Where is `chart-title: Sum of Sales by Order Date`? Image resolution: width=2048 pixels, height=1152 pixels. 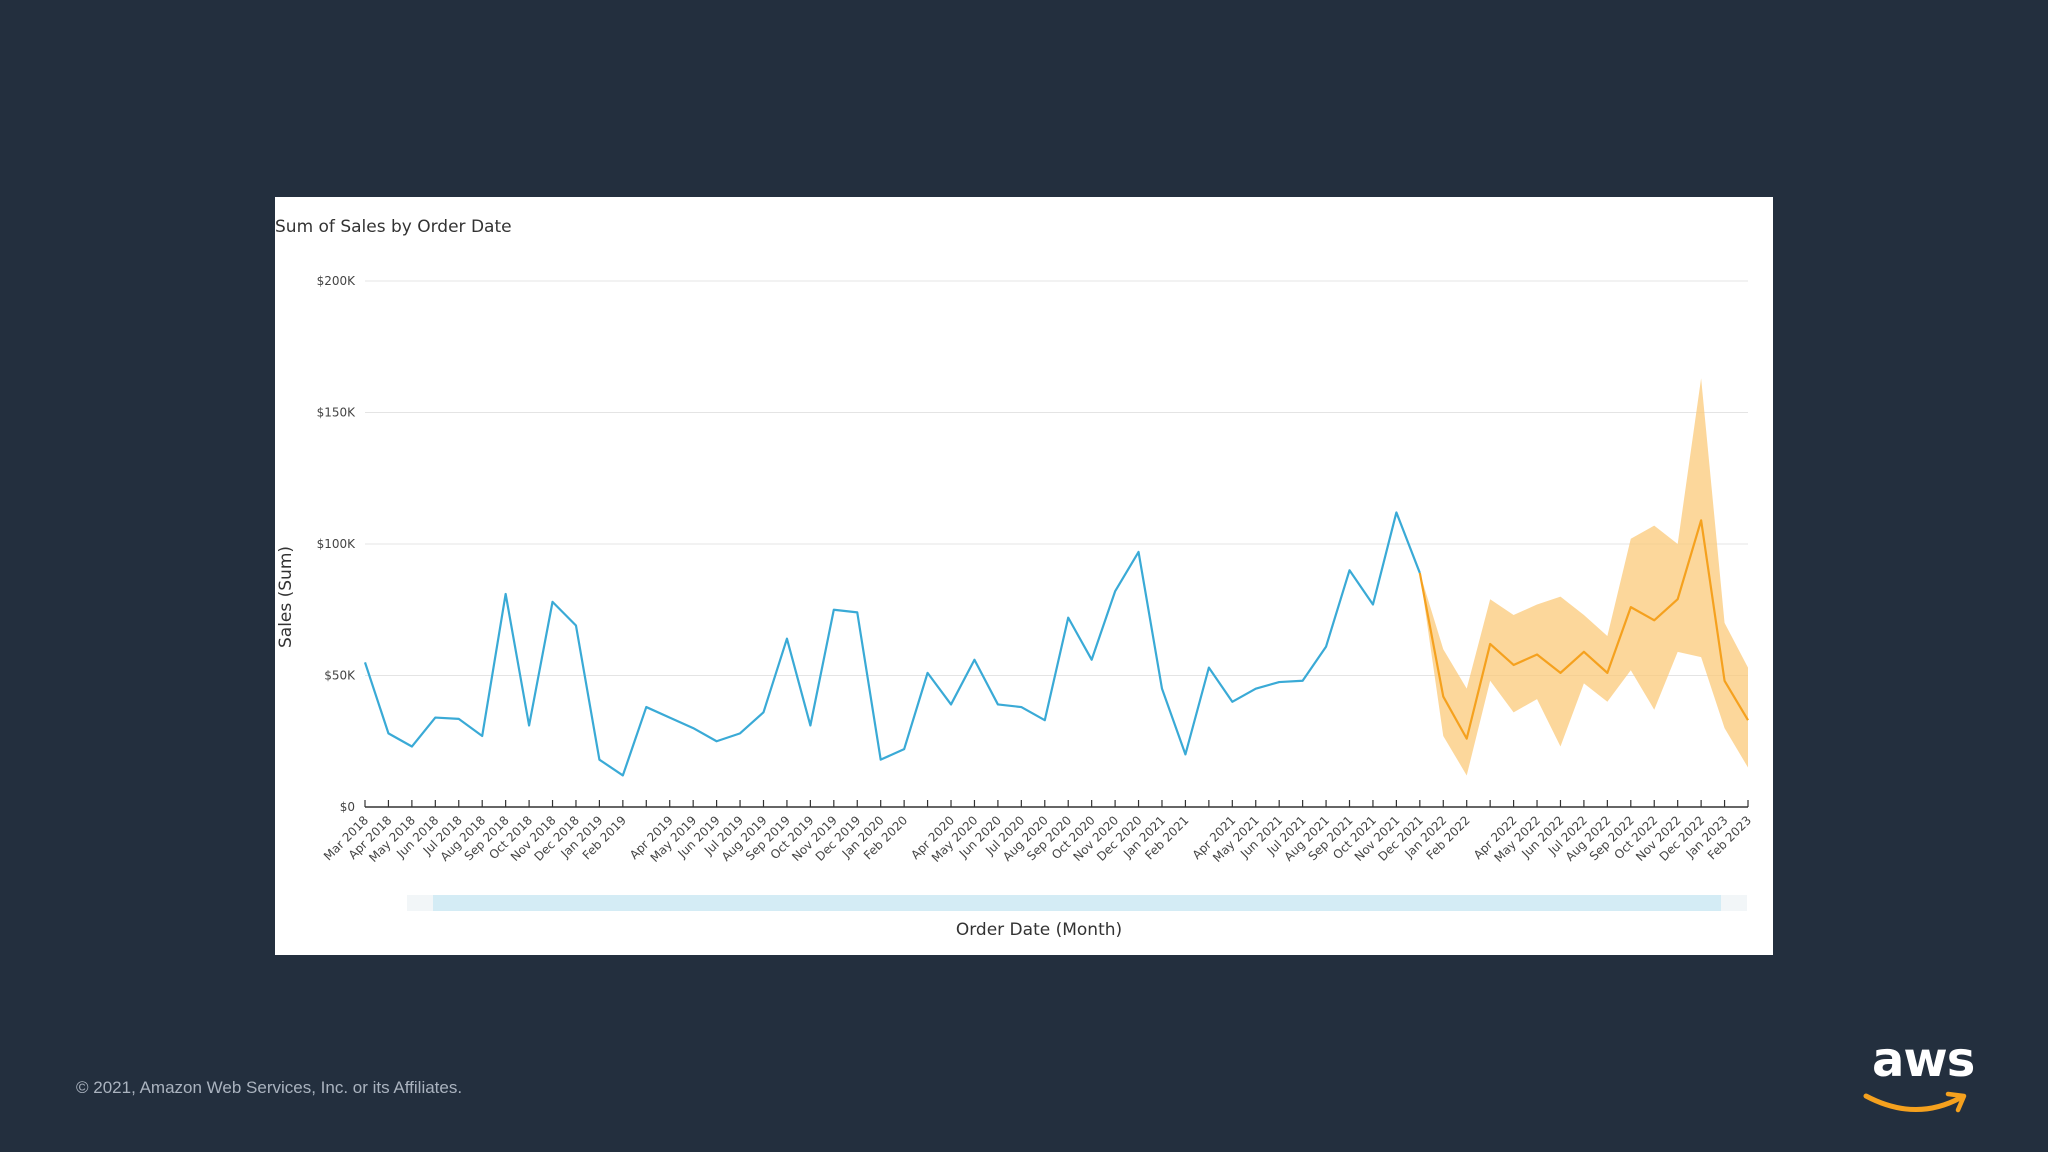 chart-title: Sum of Sales by Order Date is located at coordinates (393, 227).